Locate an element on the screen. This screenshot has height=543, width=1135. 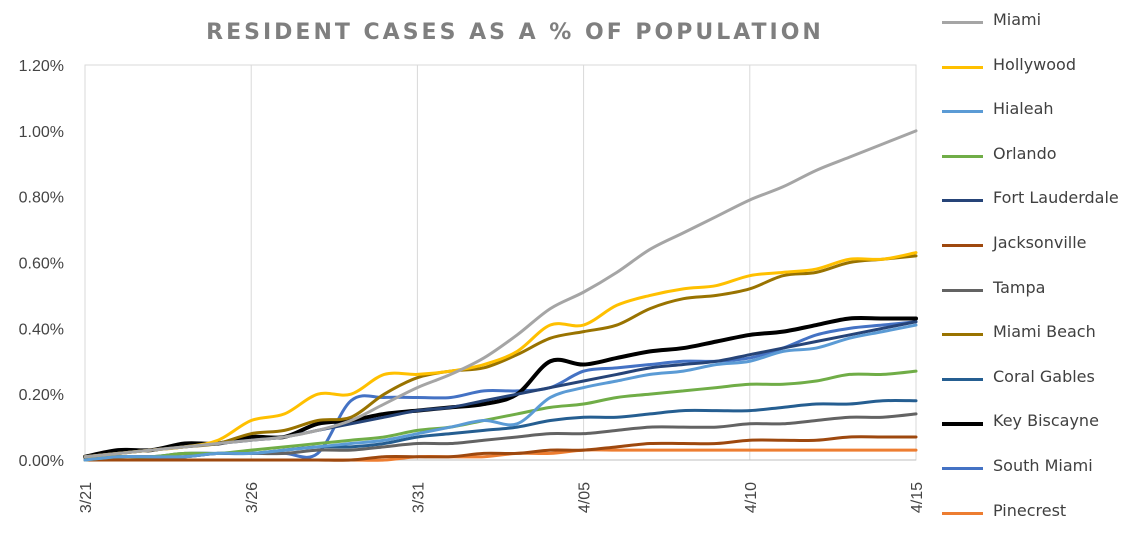
legend-item-orlando: Orlando is located at coordinates (1037, 164).